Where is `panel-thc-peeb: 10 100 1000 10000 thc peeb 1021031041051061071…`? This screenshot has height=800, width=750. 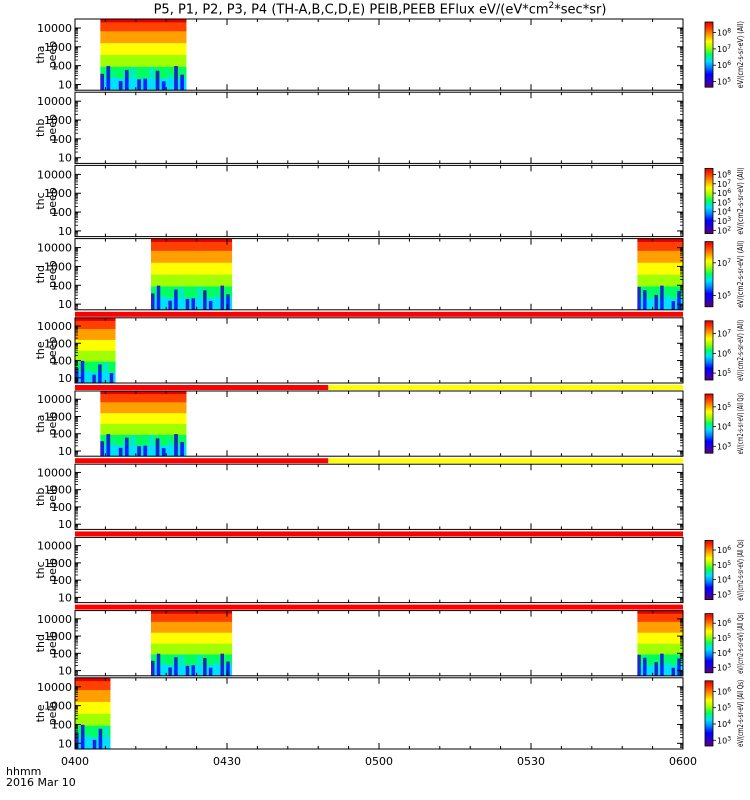
panel-thc-peeb: 10 100 1000 10000 thc peeb 1021031041051061071… is located at coordinates (389, 201).